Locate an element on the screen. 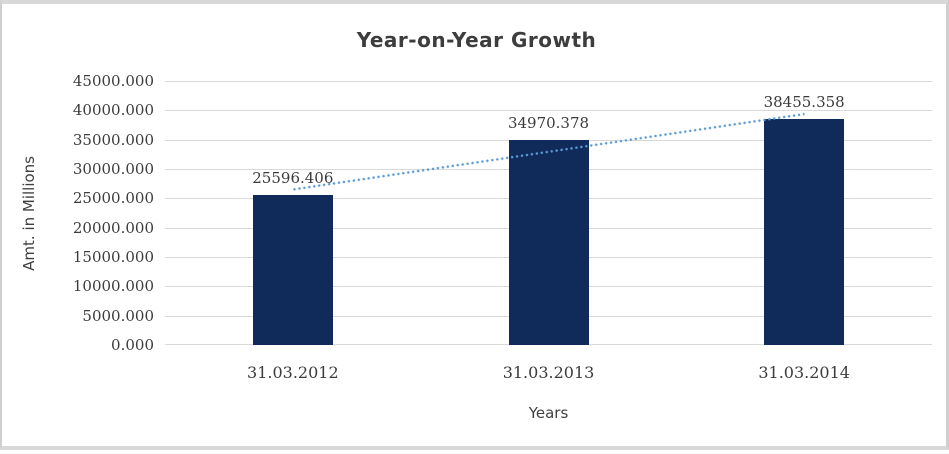  bar-data-label: 34970.378 is located at coordinates (548, 122).